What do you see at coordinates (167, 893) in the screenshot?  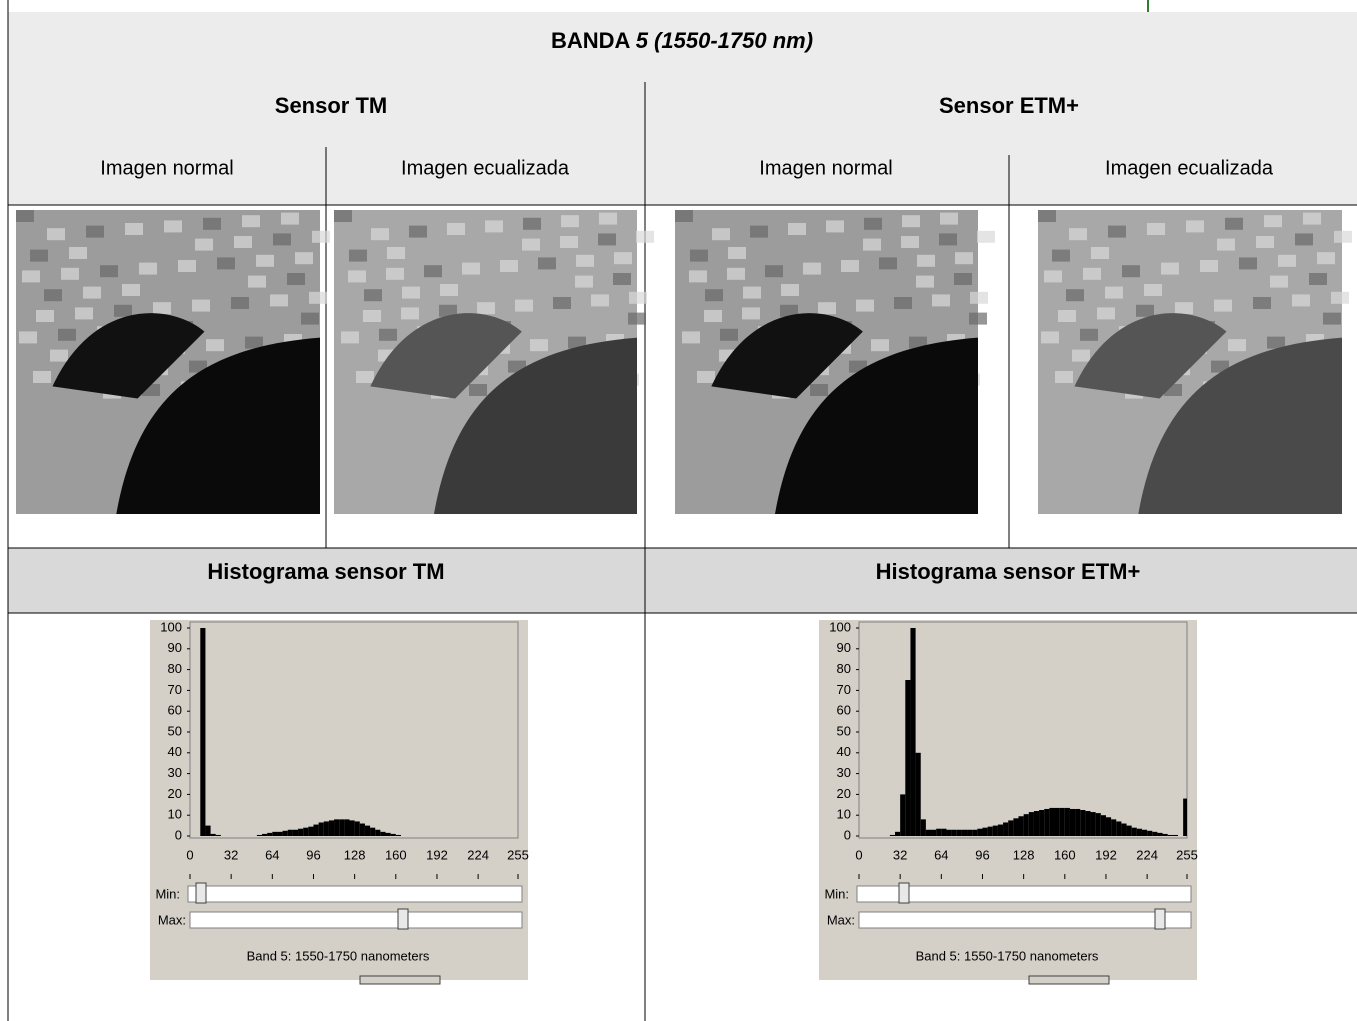 I see `min-label: Min:` at bounding box center [167, 893].